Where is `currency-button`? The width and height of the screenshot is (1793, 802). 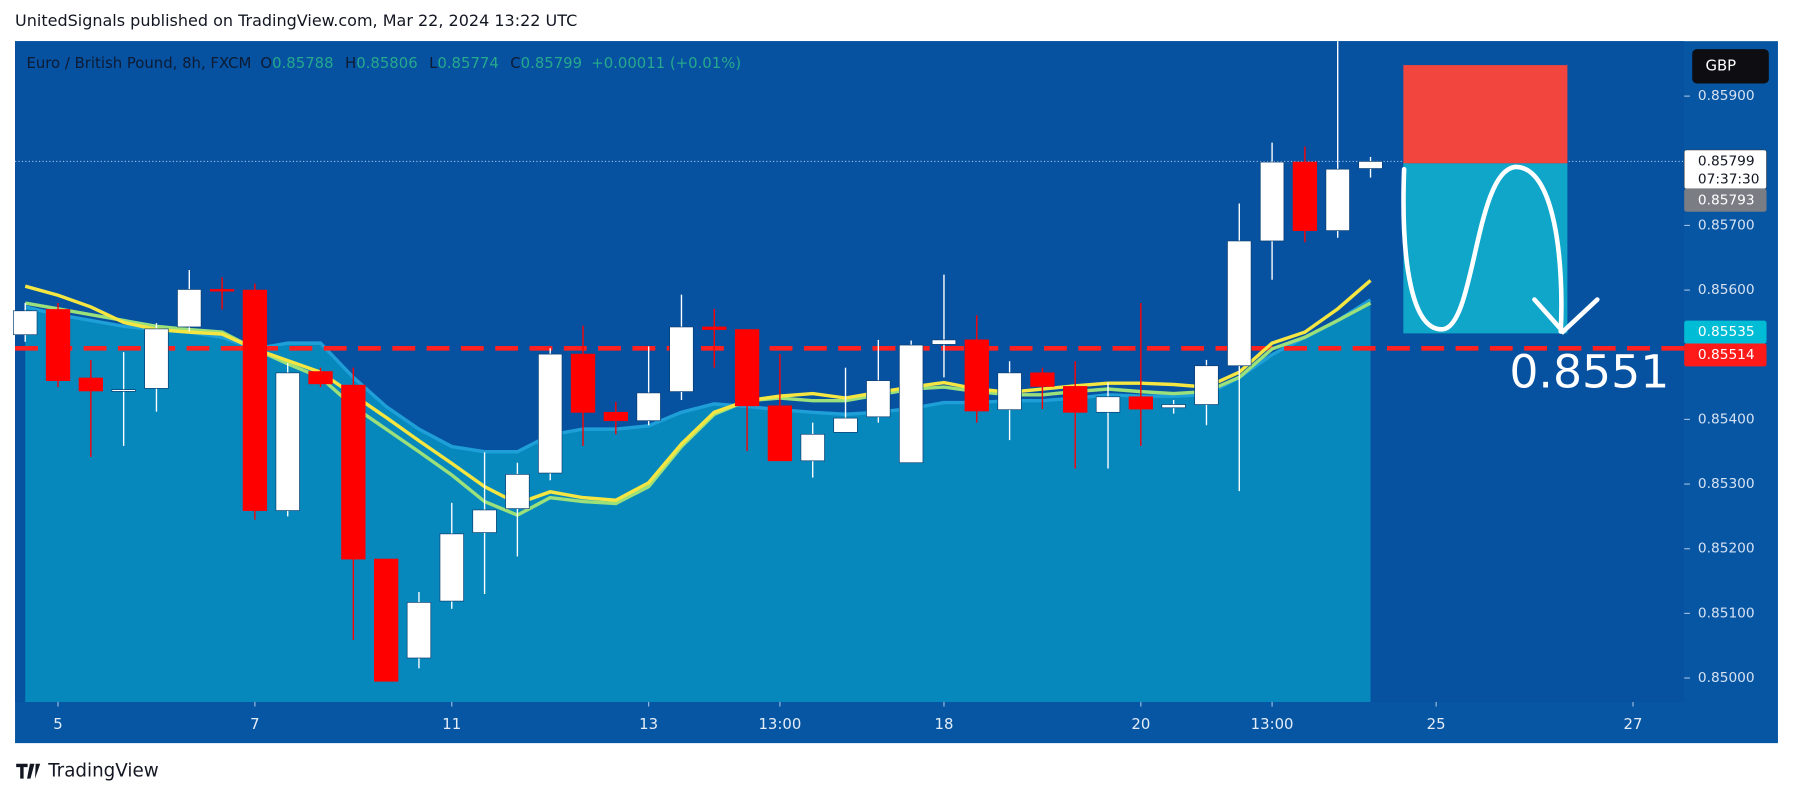
currency-button is located at coordinates (1730, 66).